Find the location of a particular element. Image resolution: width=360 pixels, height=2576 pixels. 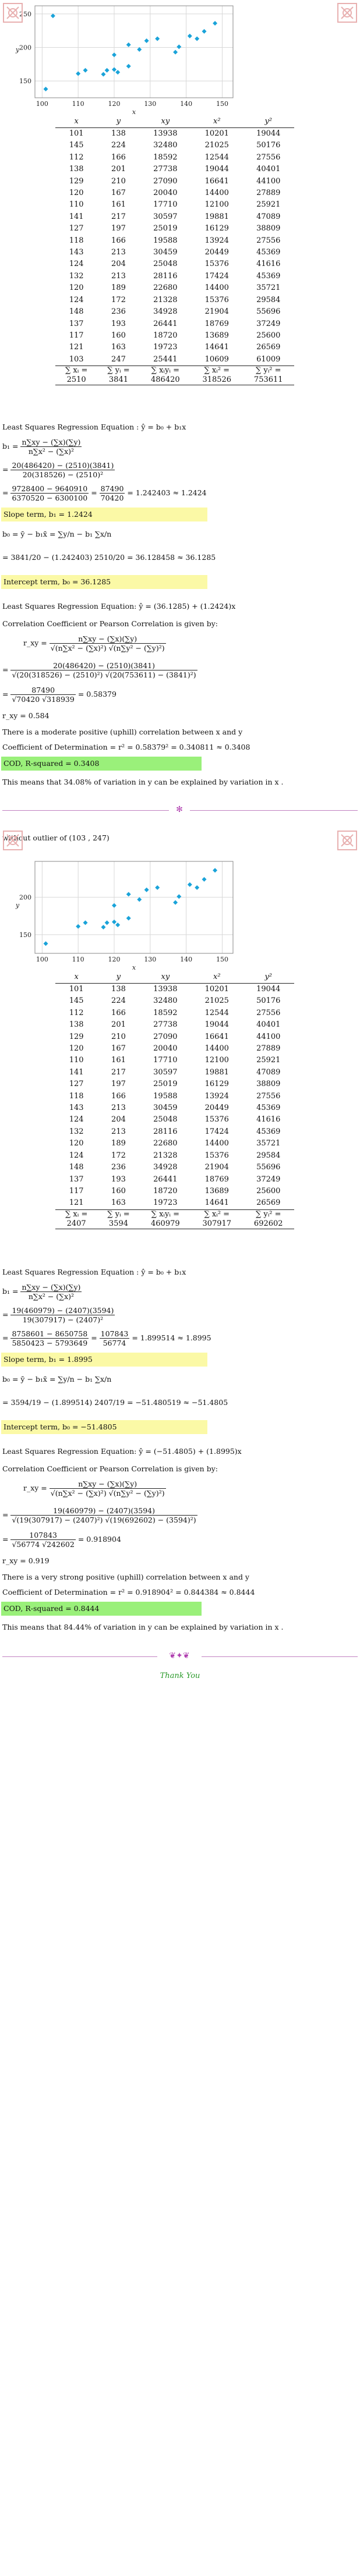

table-cell: 247 is located at coordinates (118, 359).